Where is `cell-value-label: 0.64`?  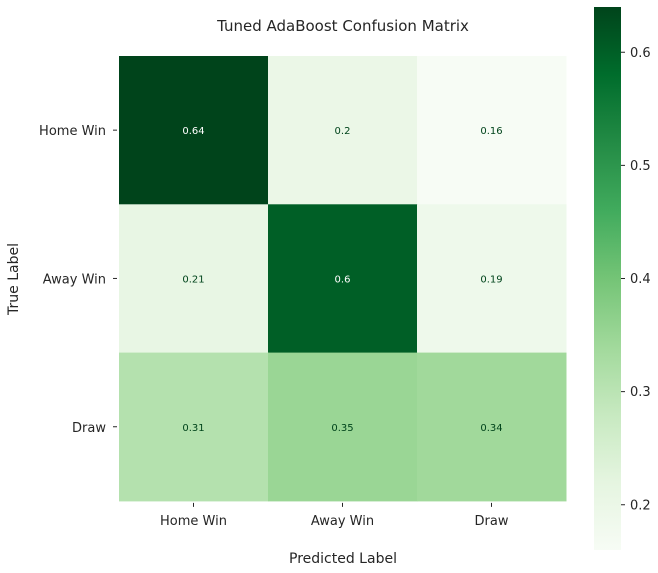 cell-value-label: 0.64 is located at coordinates (193, 131).